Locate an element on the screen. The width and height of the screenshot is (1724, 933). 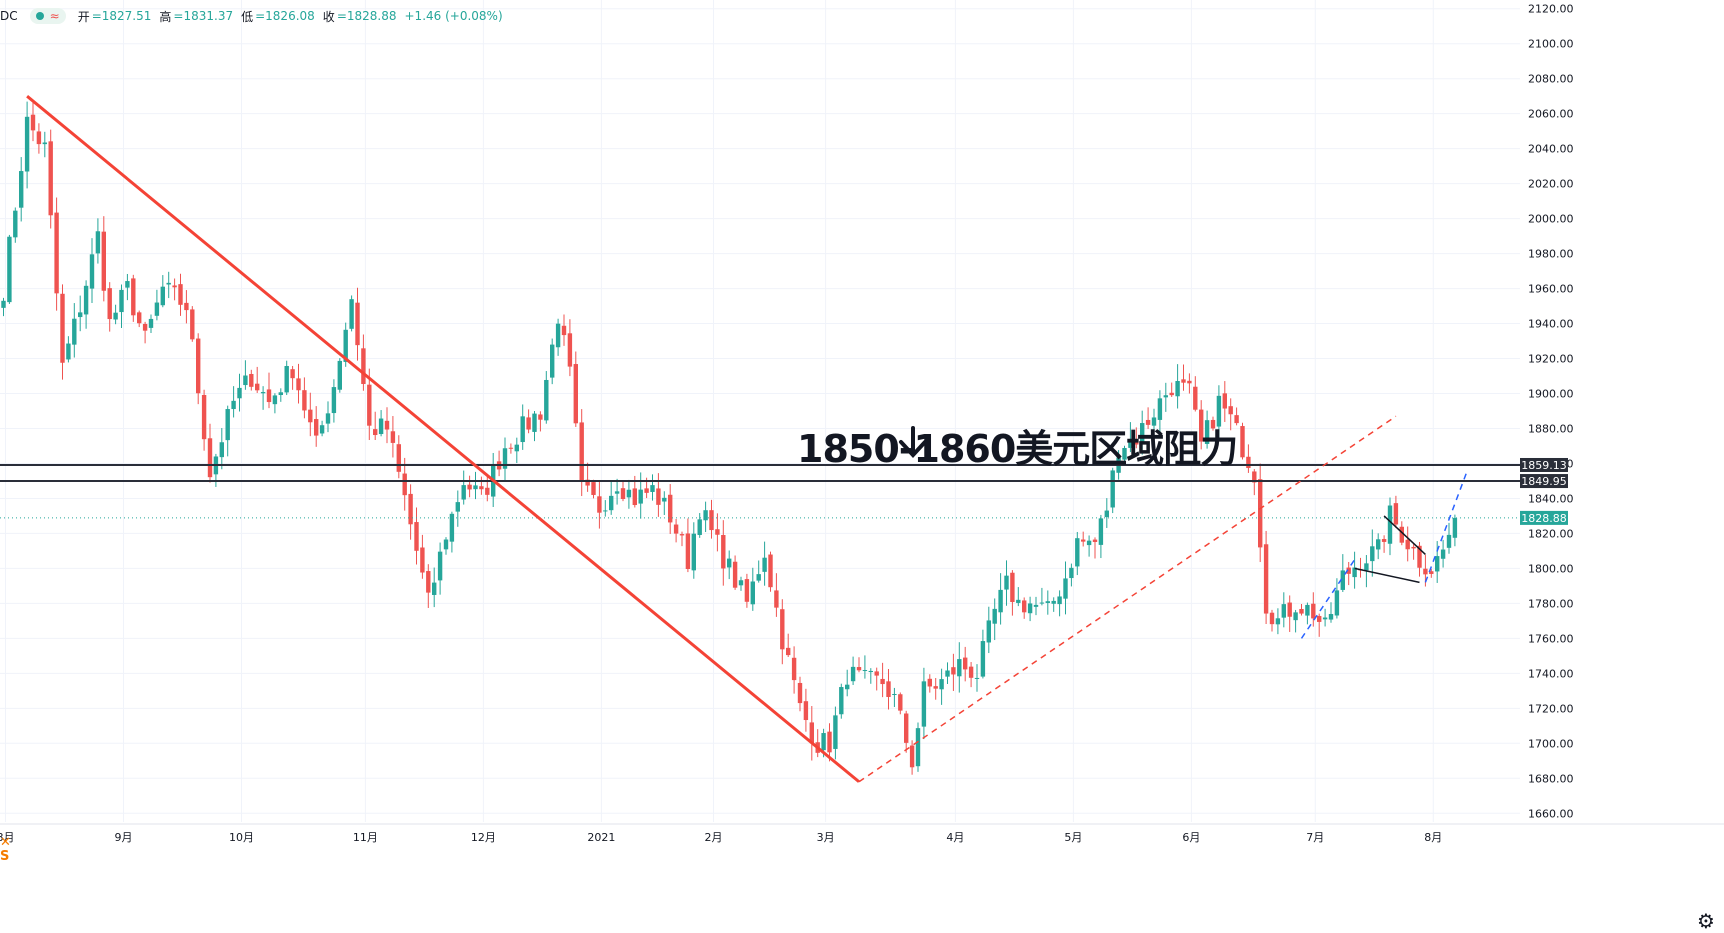
y-tick-label: 1820.00 is located at coordinates (1551, 533).